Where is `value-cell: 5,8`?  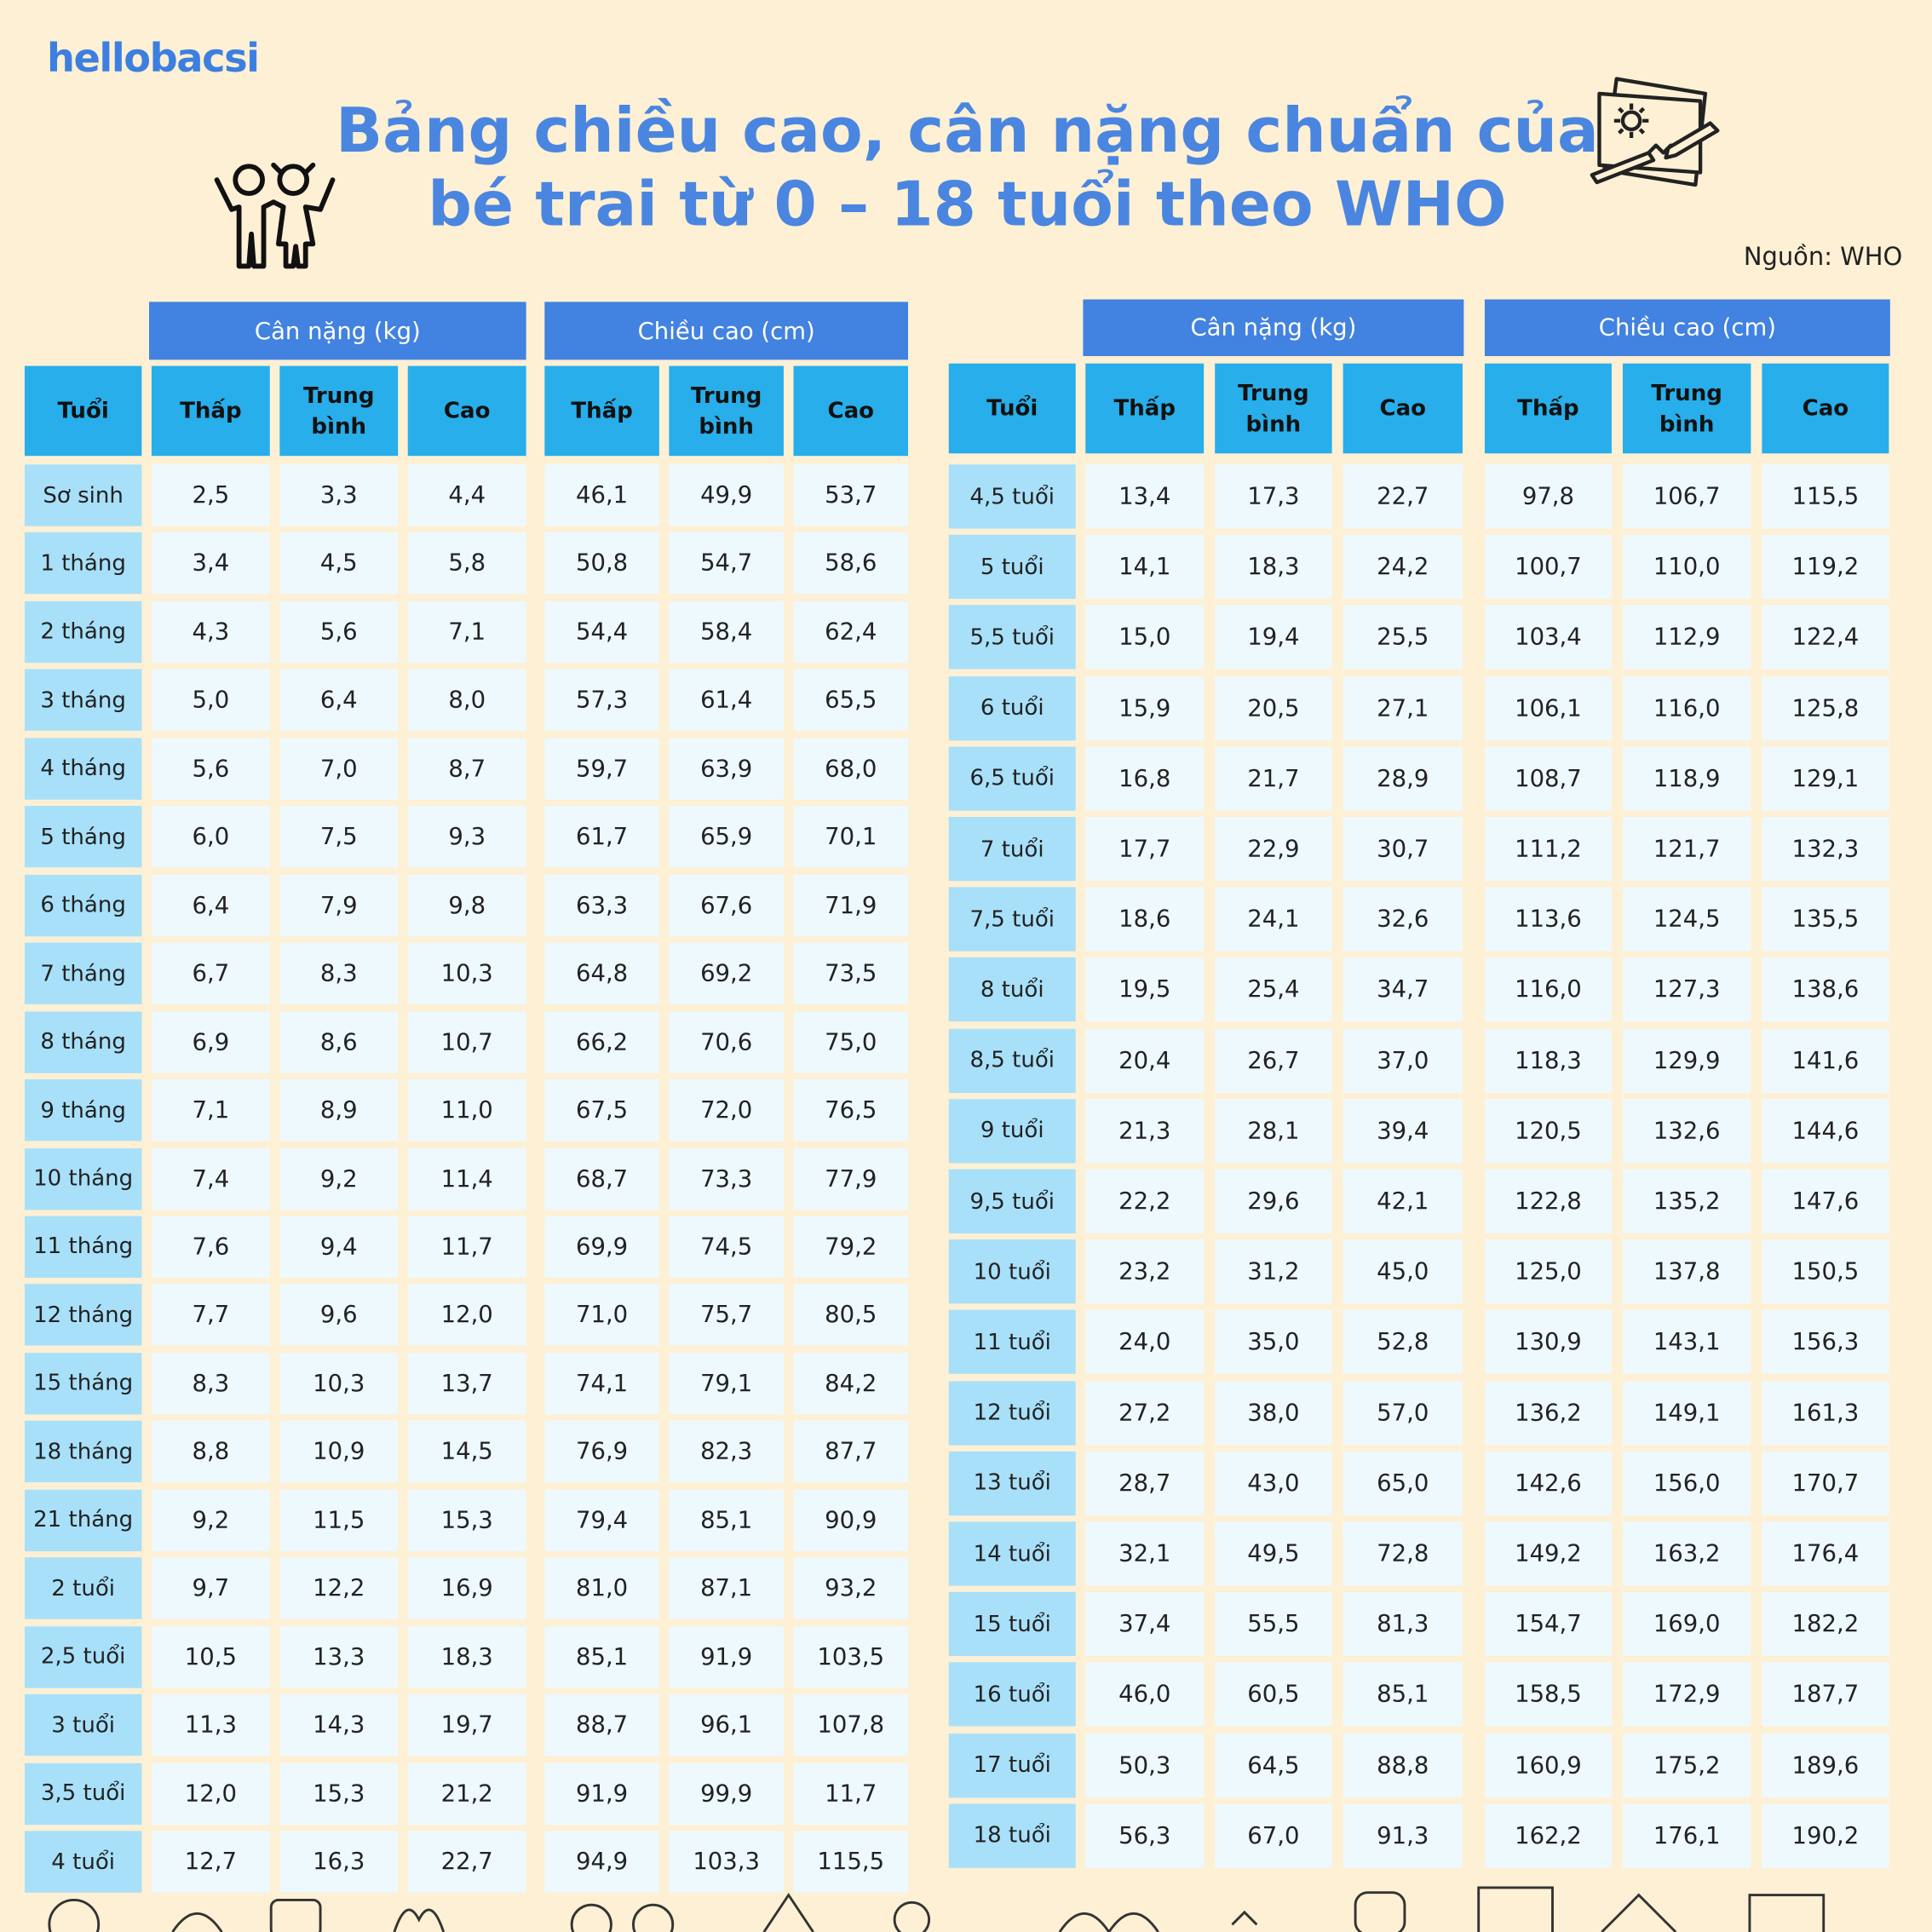
value-cell: 5,8 is located at coordinates (467, 564).